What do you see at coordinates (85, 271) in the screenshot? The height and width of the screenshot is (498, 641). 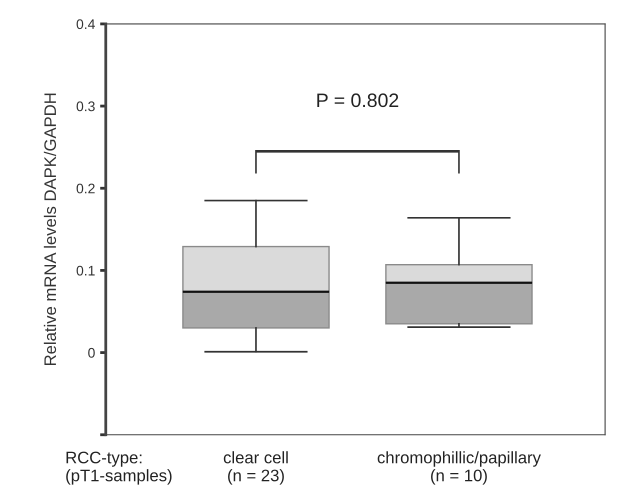 I see `y-tick-label: 0.1` at bounding box center [85, 271].